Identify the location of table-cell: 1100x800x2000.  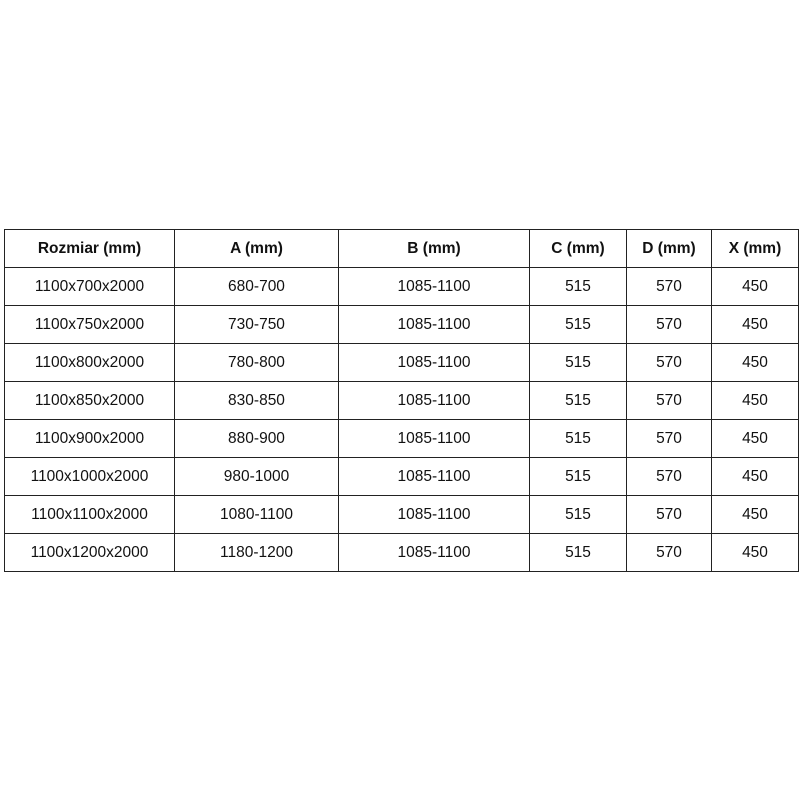
(89, 362).